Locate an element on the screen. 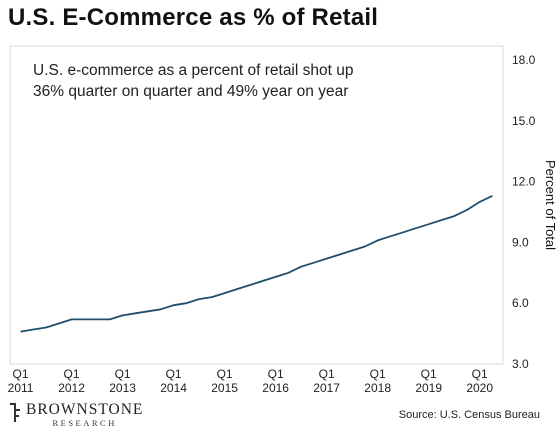  y-axis: 3.0 6.0 9.0 12.0 15.0 18.0 is located at coordinates (524, 212).